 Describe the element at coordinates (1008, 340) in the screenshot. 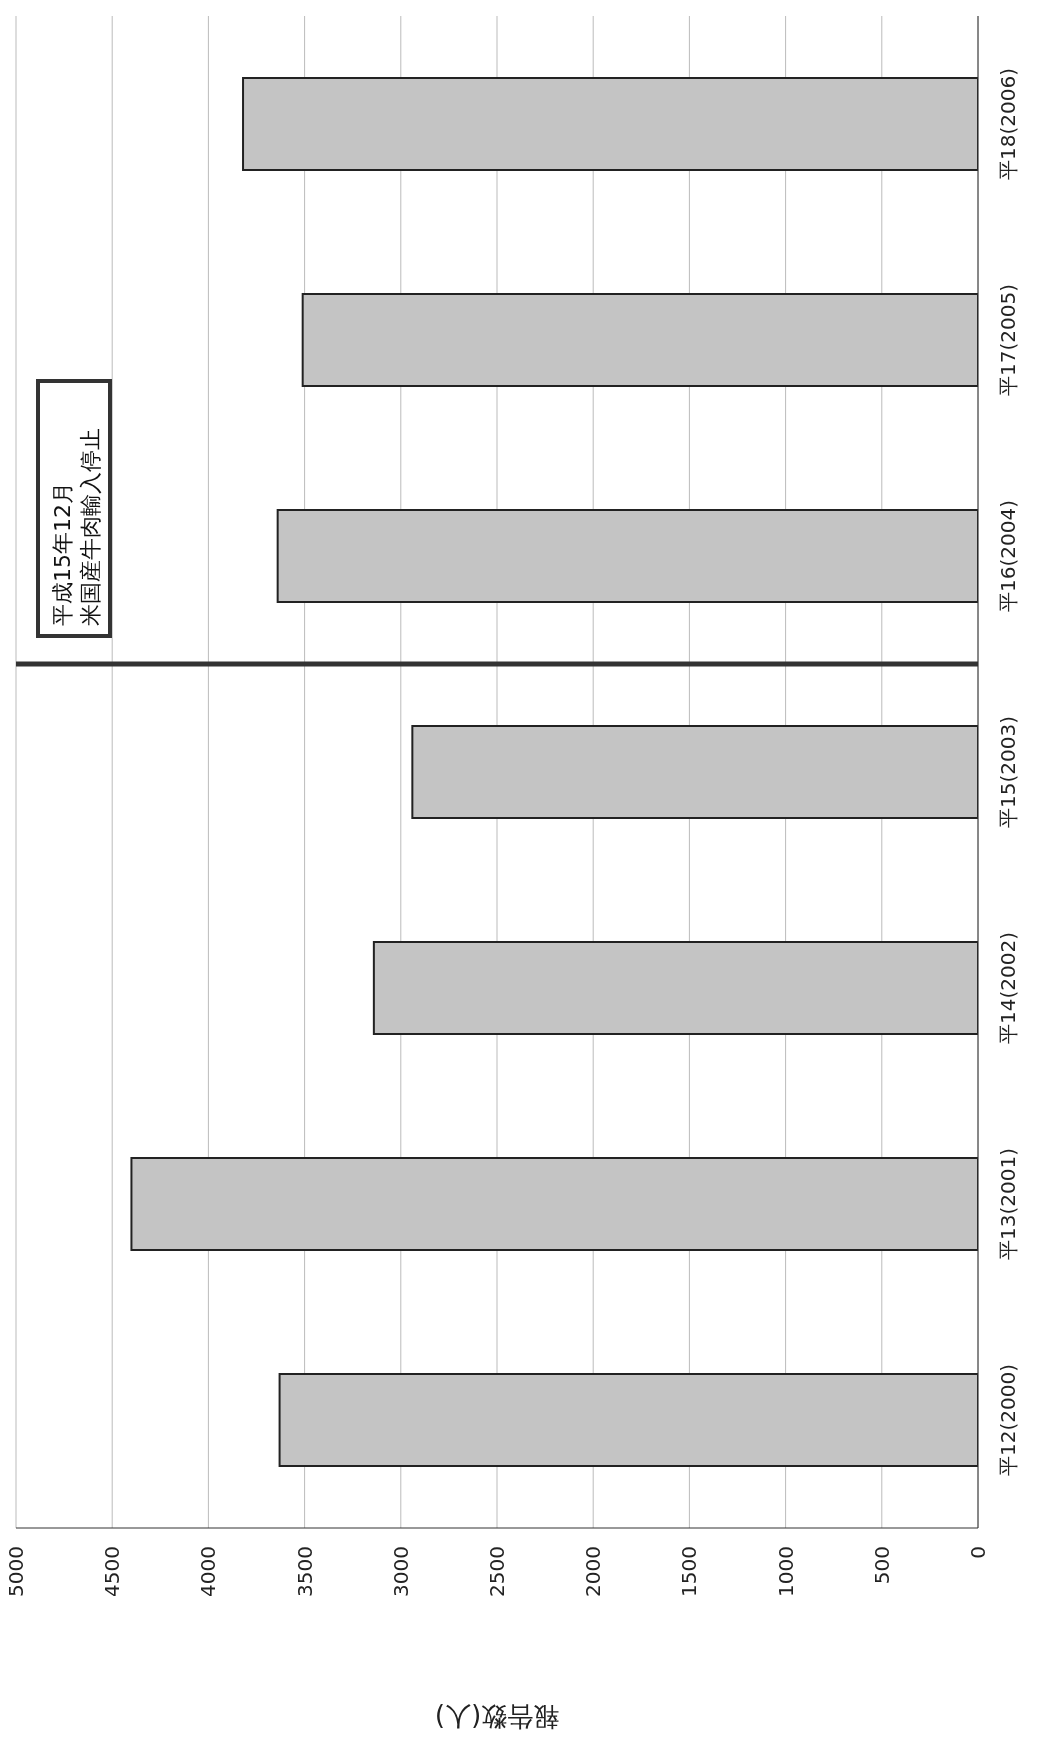

I see `y-tick-label: 平17(2005)` at that location.